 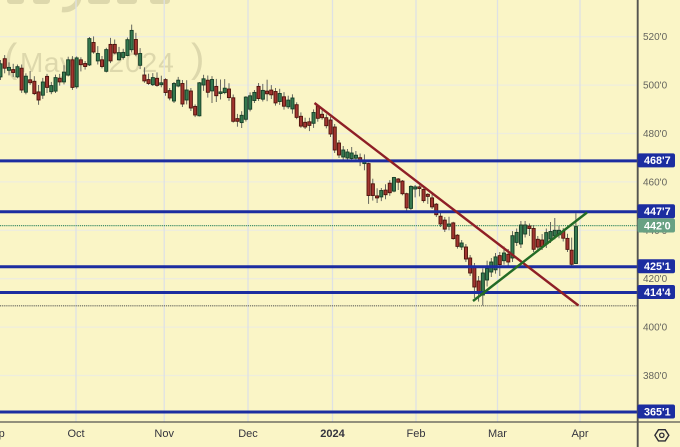 What do you see at coordinates (657, 161) in the screenshot?
I see `svg-text: 468'7` at bounding box center [657, 161].